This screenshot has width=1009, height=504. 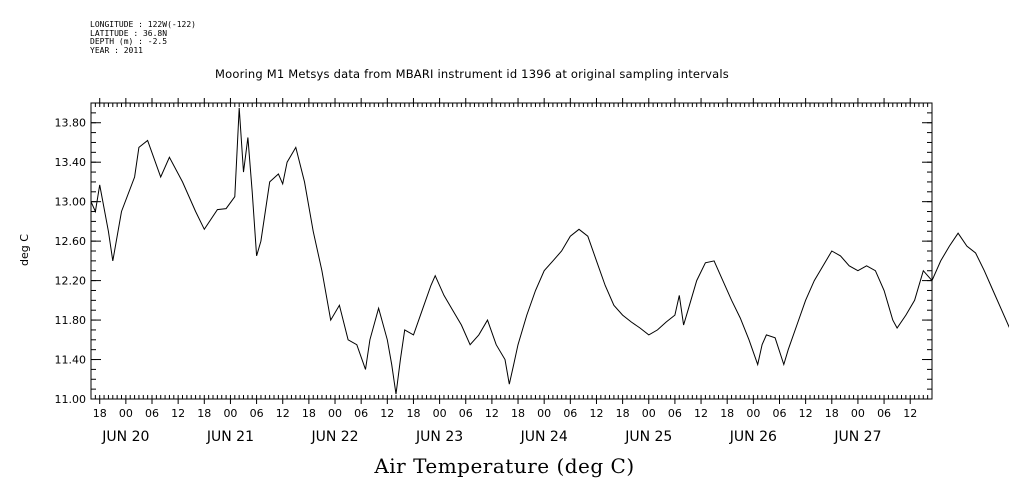 What do you see at coordinates (116, 50) in the screenshot?
I see `year-text: YEAR : 2011` at bounding box center [116, 50].